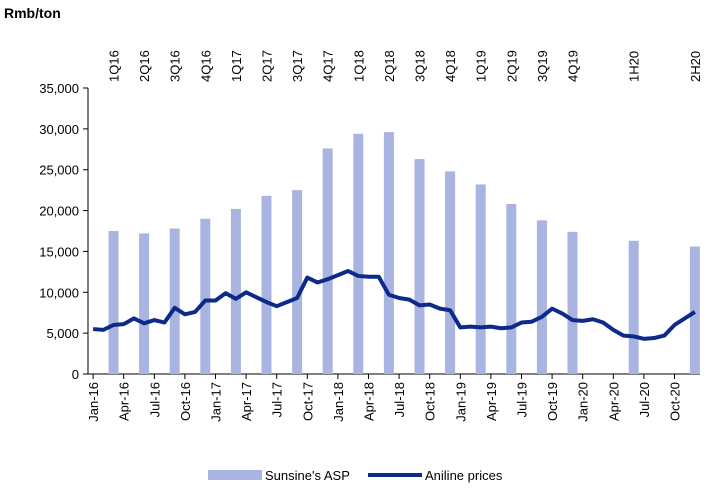 The height and width of the screenshot is (497, 706). What do you see at coordinates (358, 66) in the screenshot?
I see `top-tick-label: 1Q18` at bounding box center [358, 66].